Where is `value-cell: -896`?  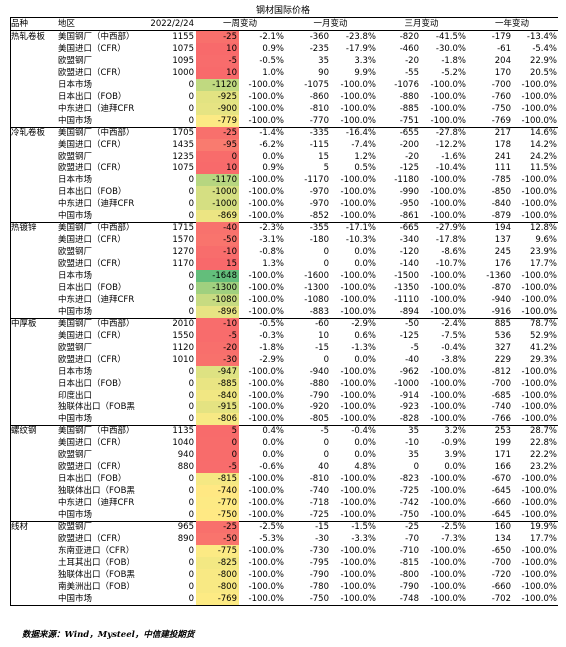 value-cell: -896 is located at coordinates (217, 312).